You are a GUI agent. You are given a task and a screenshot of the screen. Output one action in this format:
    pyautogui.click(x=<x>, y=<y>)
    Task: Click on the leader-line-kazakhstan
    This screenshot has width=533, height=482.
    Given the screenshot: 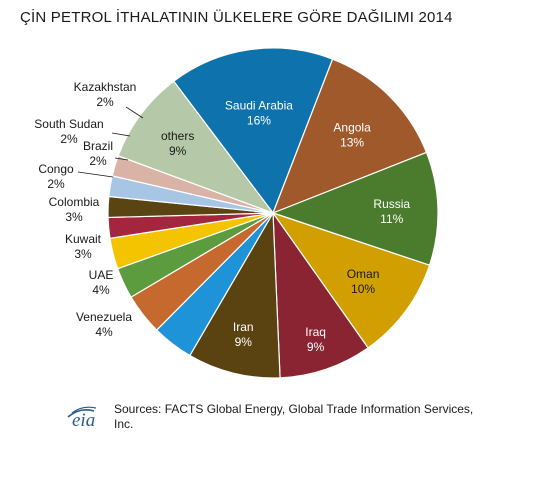 What is the action you would take?
    pyautogui.click(x=134, y=112)
    